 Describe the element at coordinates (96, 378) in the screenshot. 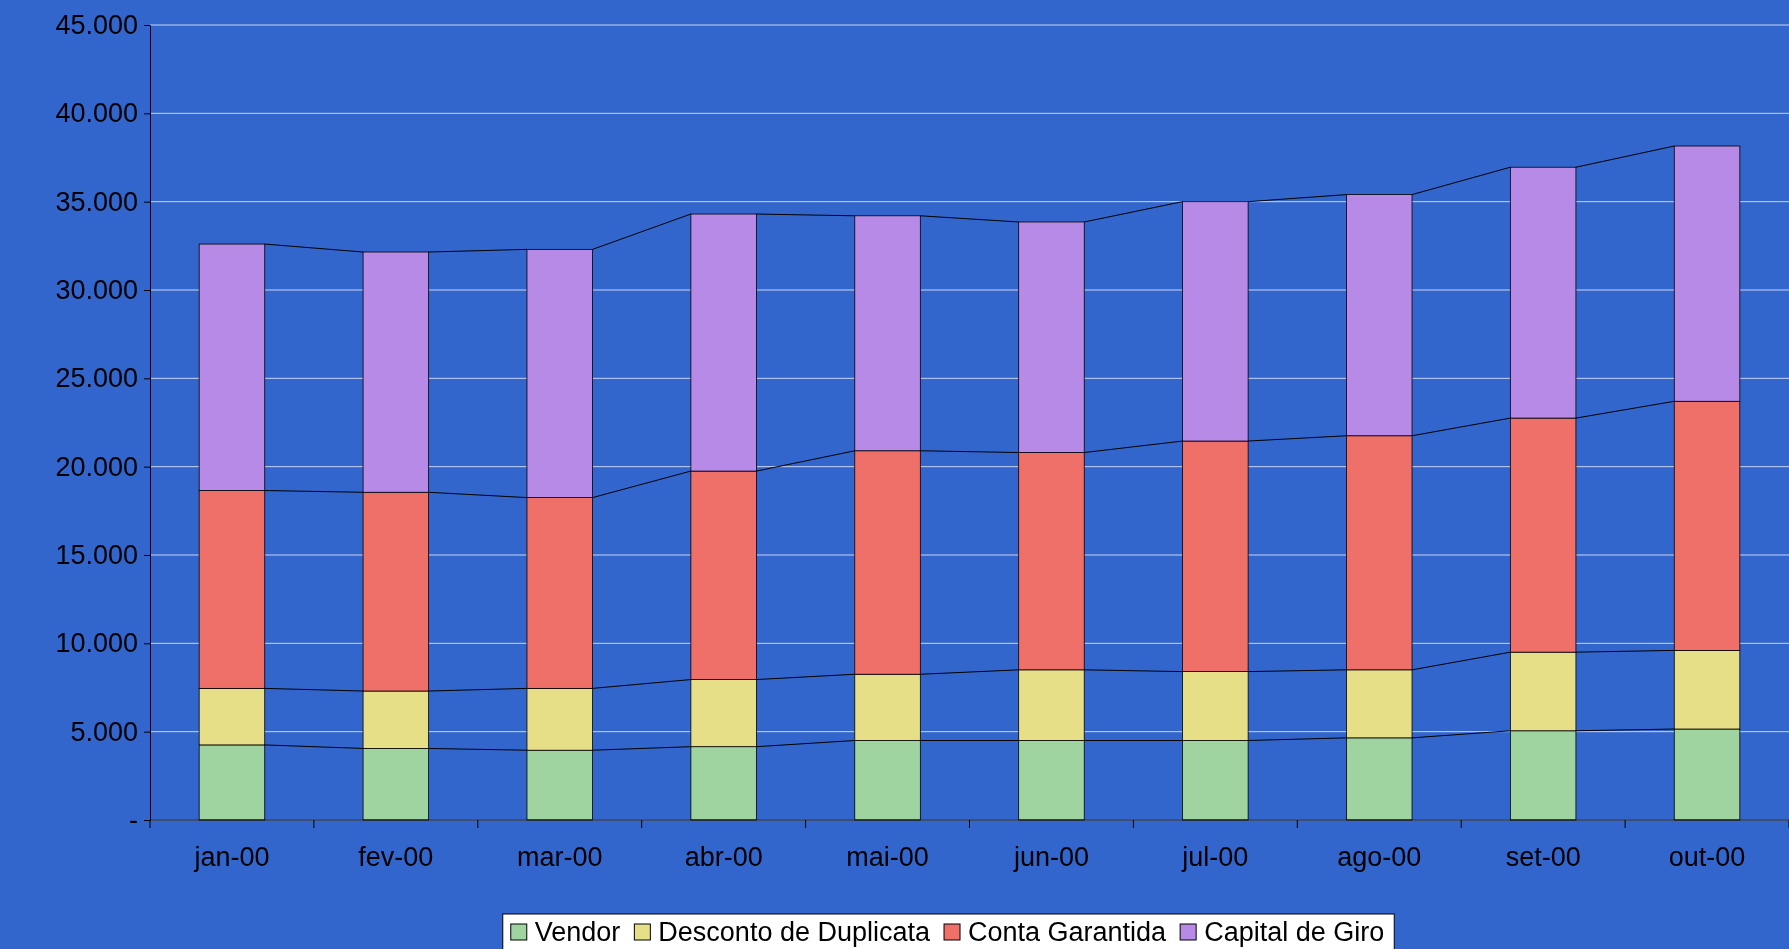

I see `y-tick-label: 25.000` at that location.